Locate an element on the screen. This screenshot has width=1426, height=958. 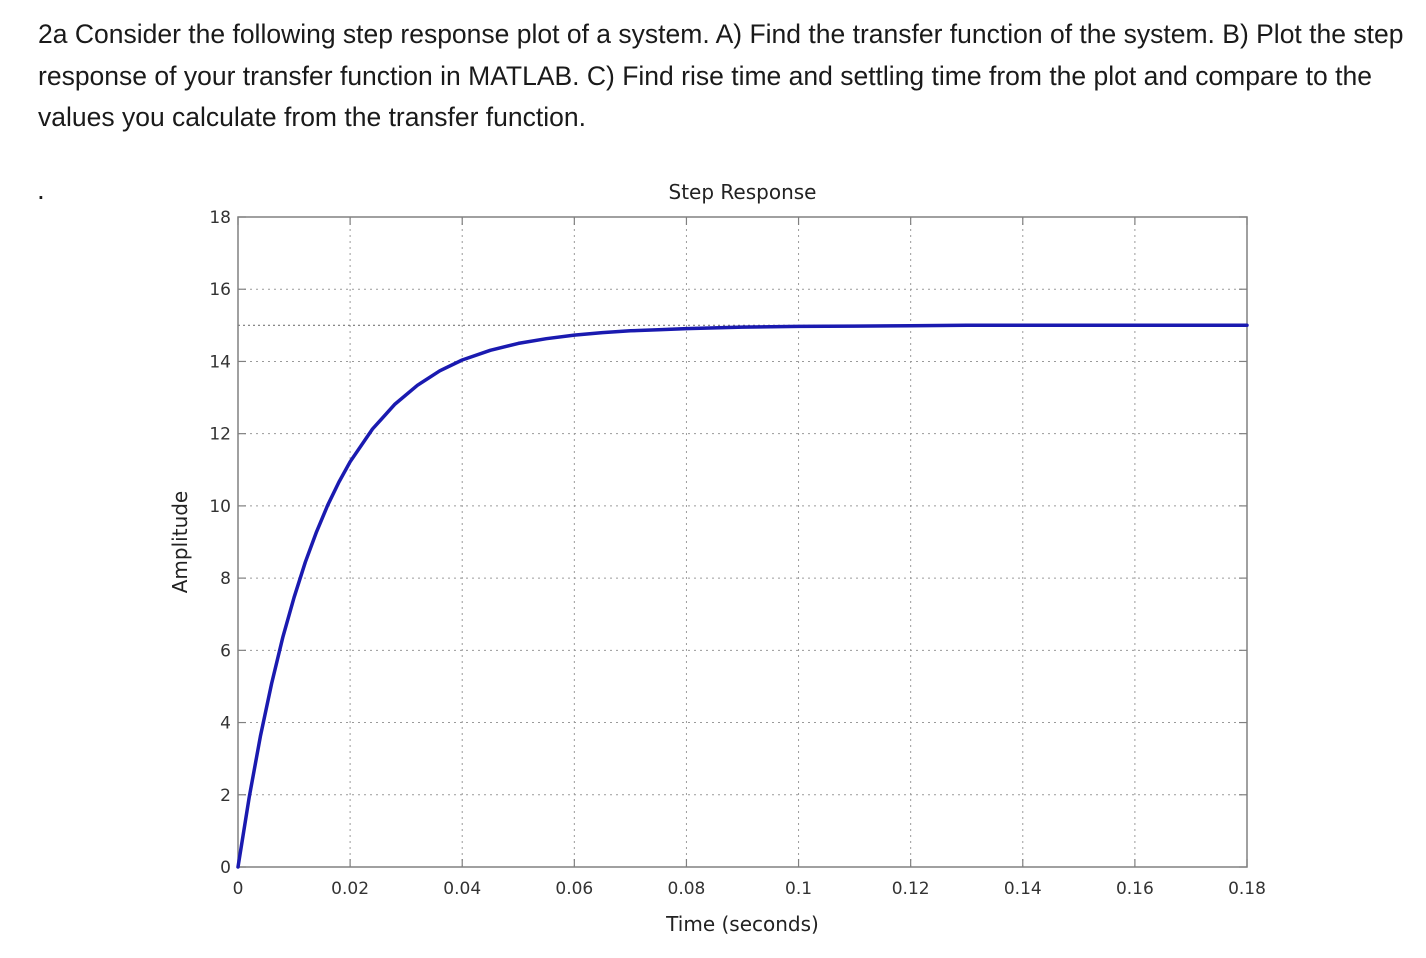
y-tick-label: 4 is located at coordinates (225, 724).